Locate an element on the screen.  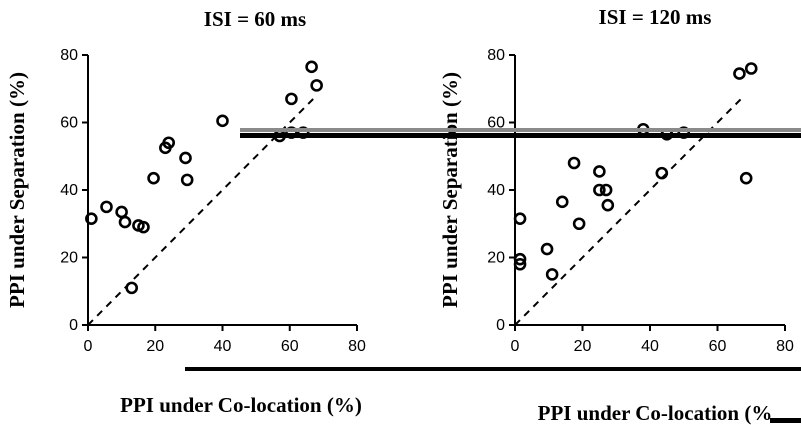
chart-title: ISI = 120 ms is located at coordinates (655, 17).